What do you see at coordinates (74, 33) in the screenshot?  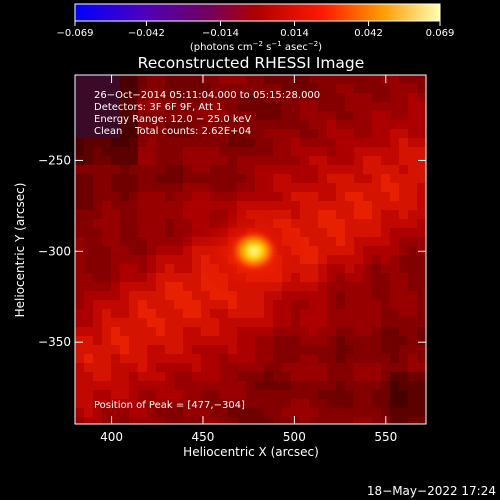 I see `colorbar-tick-label: −0.069` at bounding box center [74, 33].